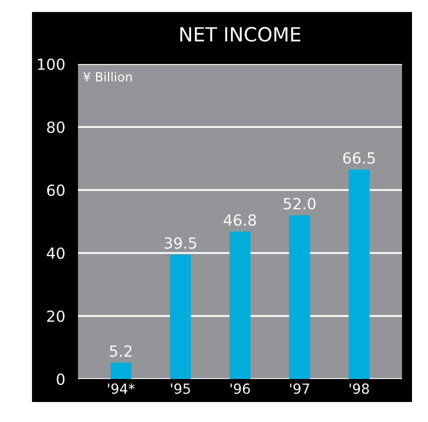 This screenshot has height=422, width=428. What do you see at coordinates (359, 388) in the screenshot?
I see `x-tick-label: '98` at bounding box center [359, 388].